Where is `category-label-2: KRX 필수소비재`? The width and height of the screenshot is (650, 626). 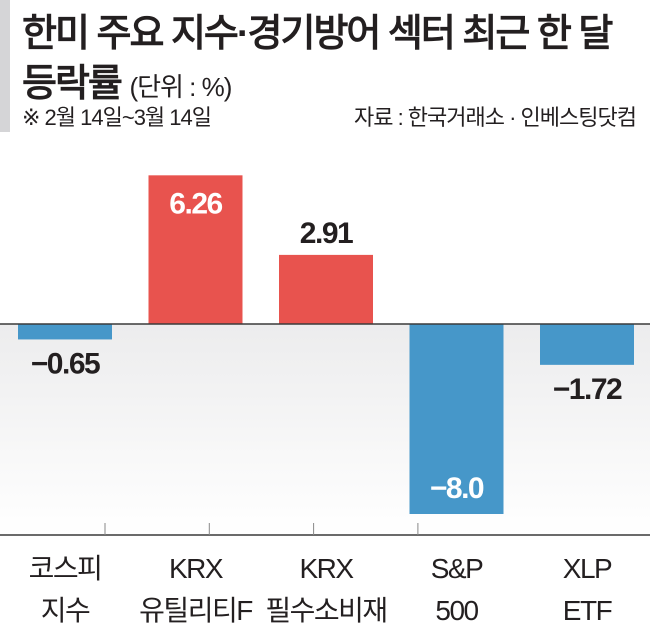
category-label-2: KRX 필수소비재 is located at coordinates (326, 587).